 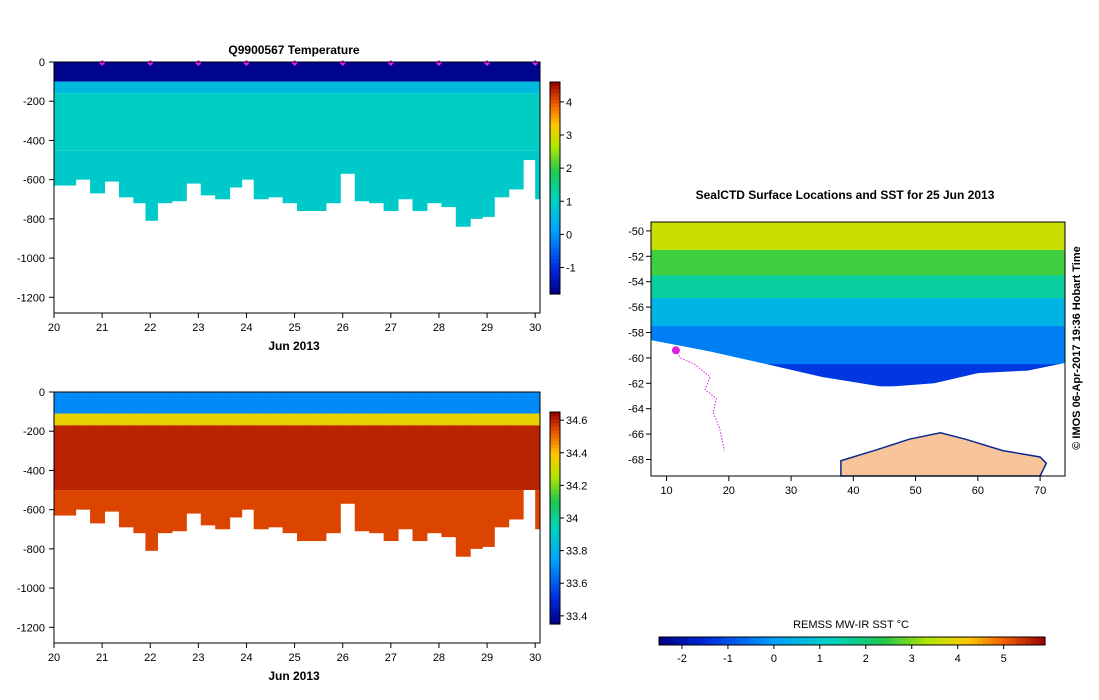 I want to click on sst-map-frame, so click(x=858, y=349).